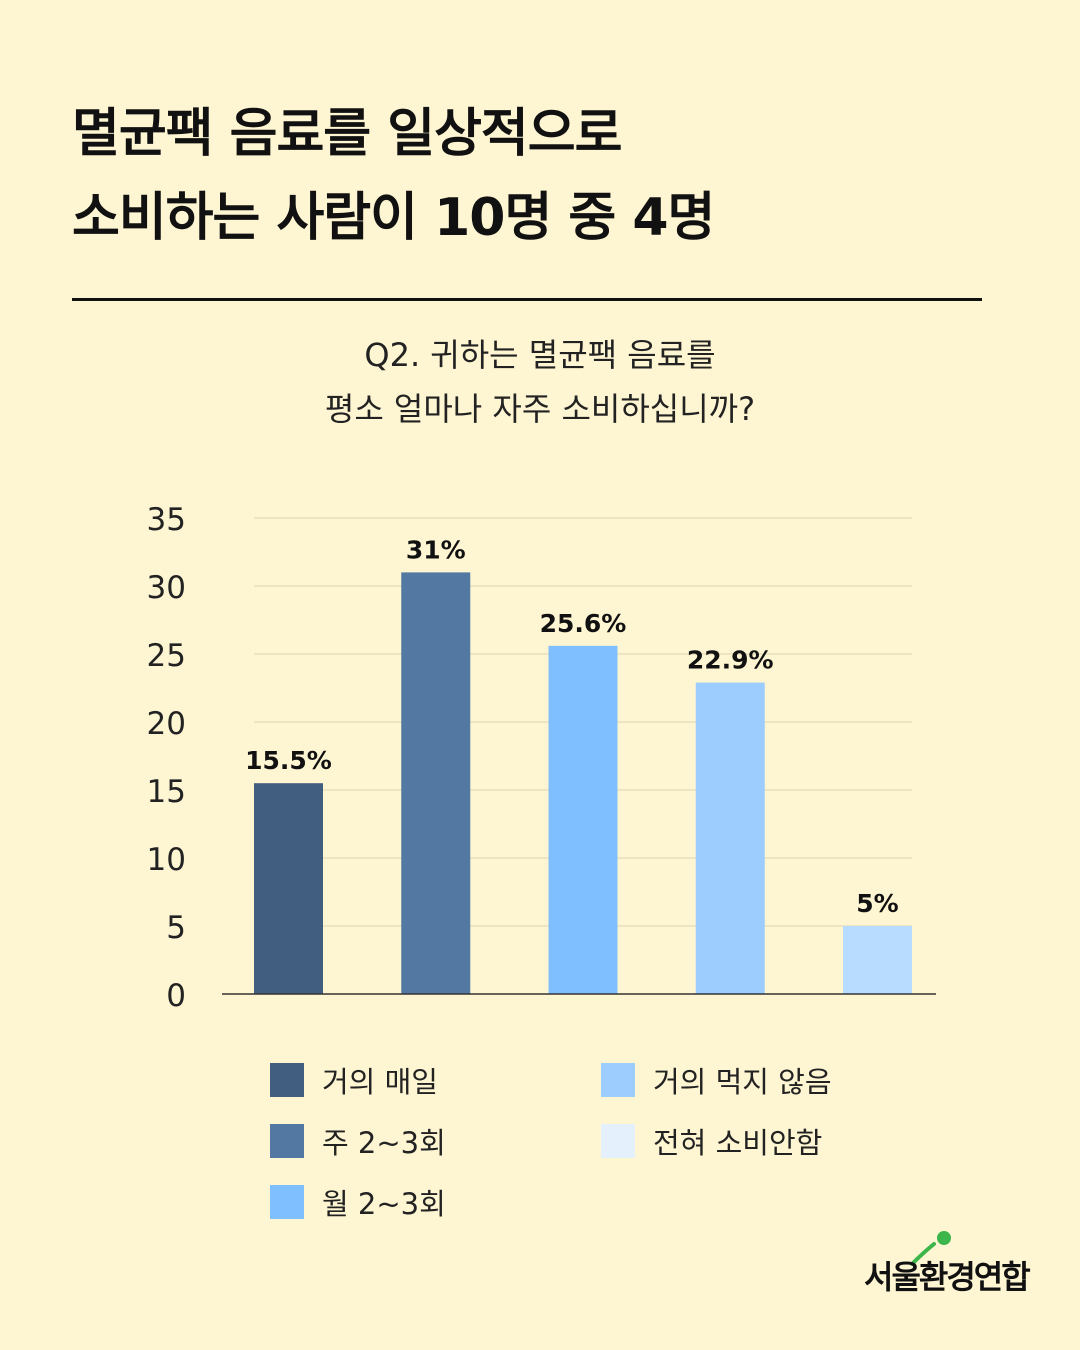 The height and width of the screenshot is (1350, 1080). I want to click on headline-line-1: 멸균팩 음료를 일상적으로, so click(347, 134).